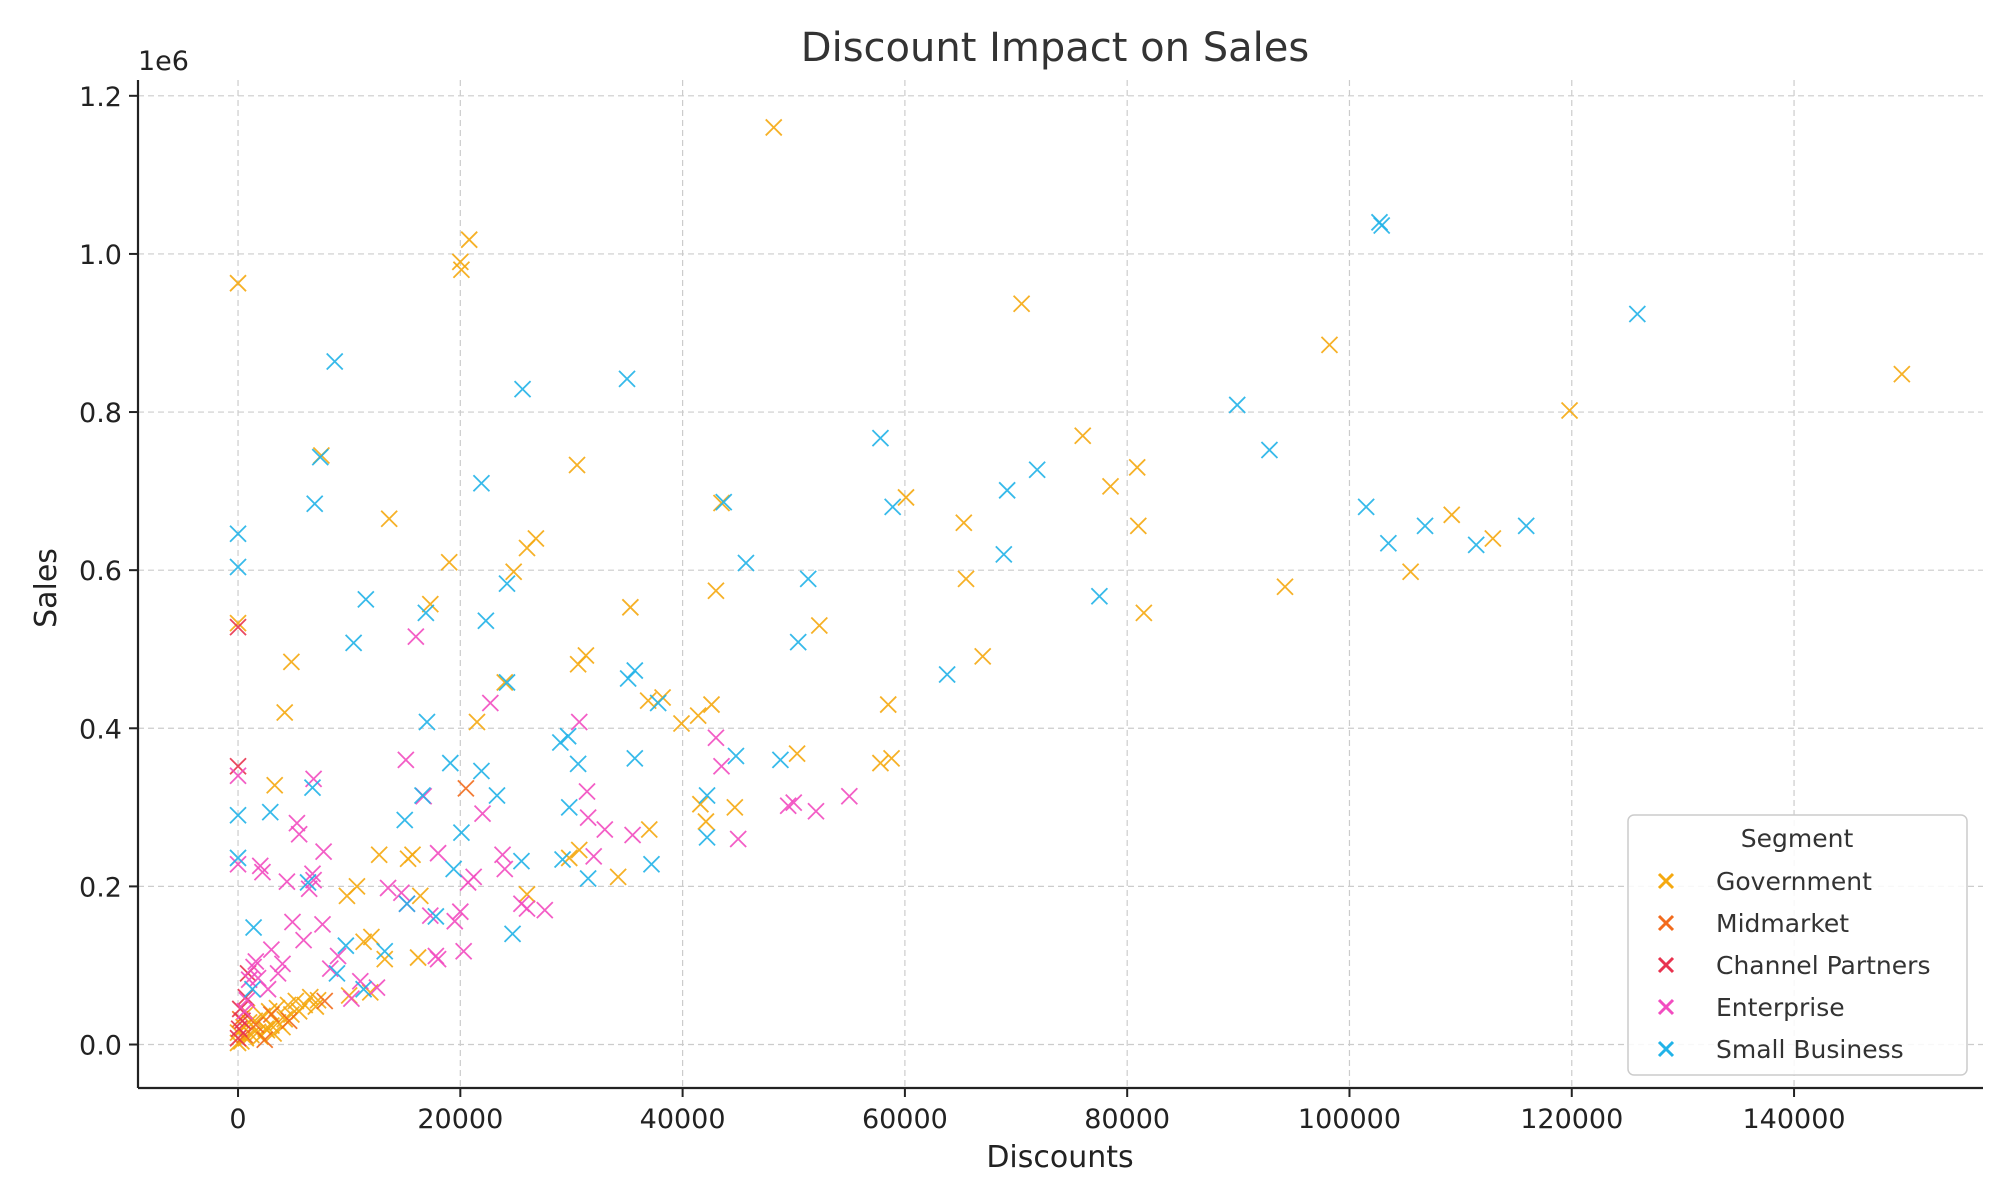  What do you see at coordinates (1571, 1119) in the screenshot?
I see `x-tick-label: 120000` at bounding box center [1571, 1119].